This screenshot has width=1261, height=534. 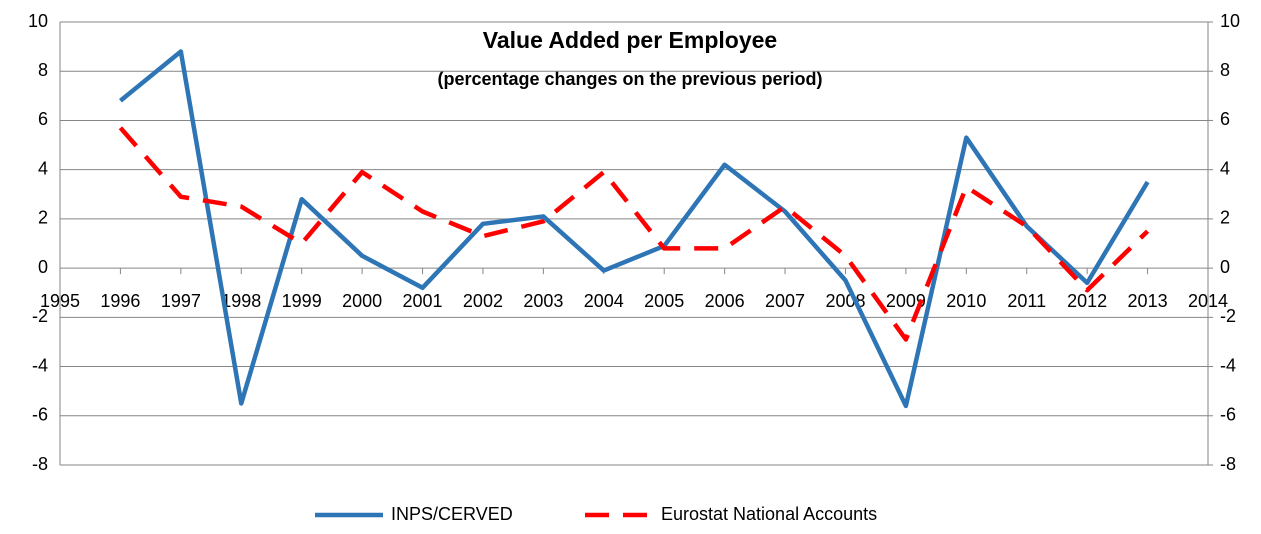 What do you see at coordinates (43, 168) in the screenshot?
I see `y-tick-label: 4` at bounding box center [43, 168].